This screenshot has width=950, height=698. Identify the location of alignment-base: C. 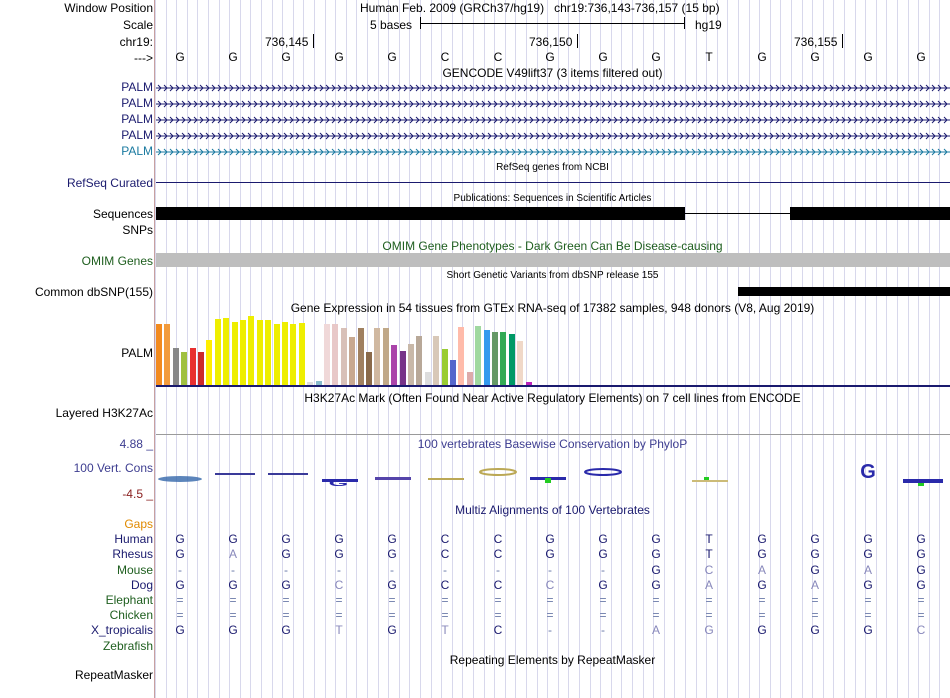
(498, 554).